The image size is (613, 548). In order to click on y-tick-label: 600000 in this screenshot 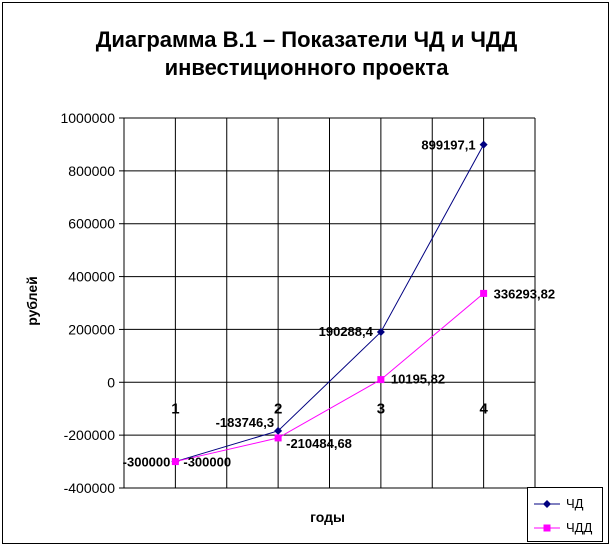, I will do `click(91, 224)`.